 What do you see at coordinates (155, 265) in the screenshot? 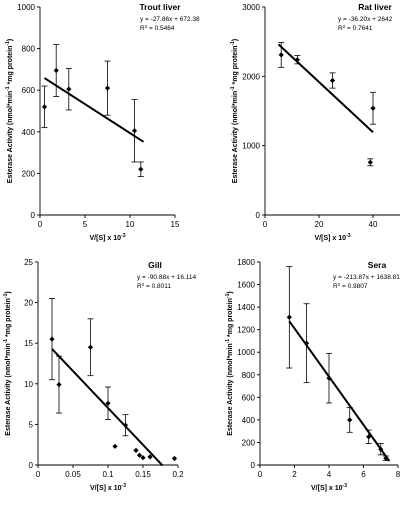
I see `panel-title: Gill` at bounding box center [155, 265].